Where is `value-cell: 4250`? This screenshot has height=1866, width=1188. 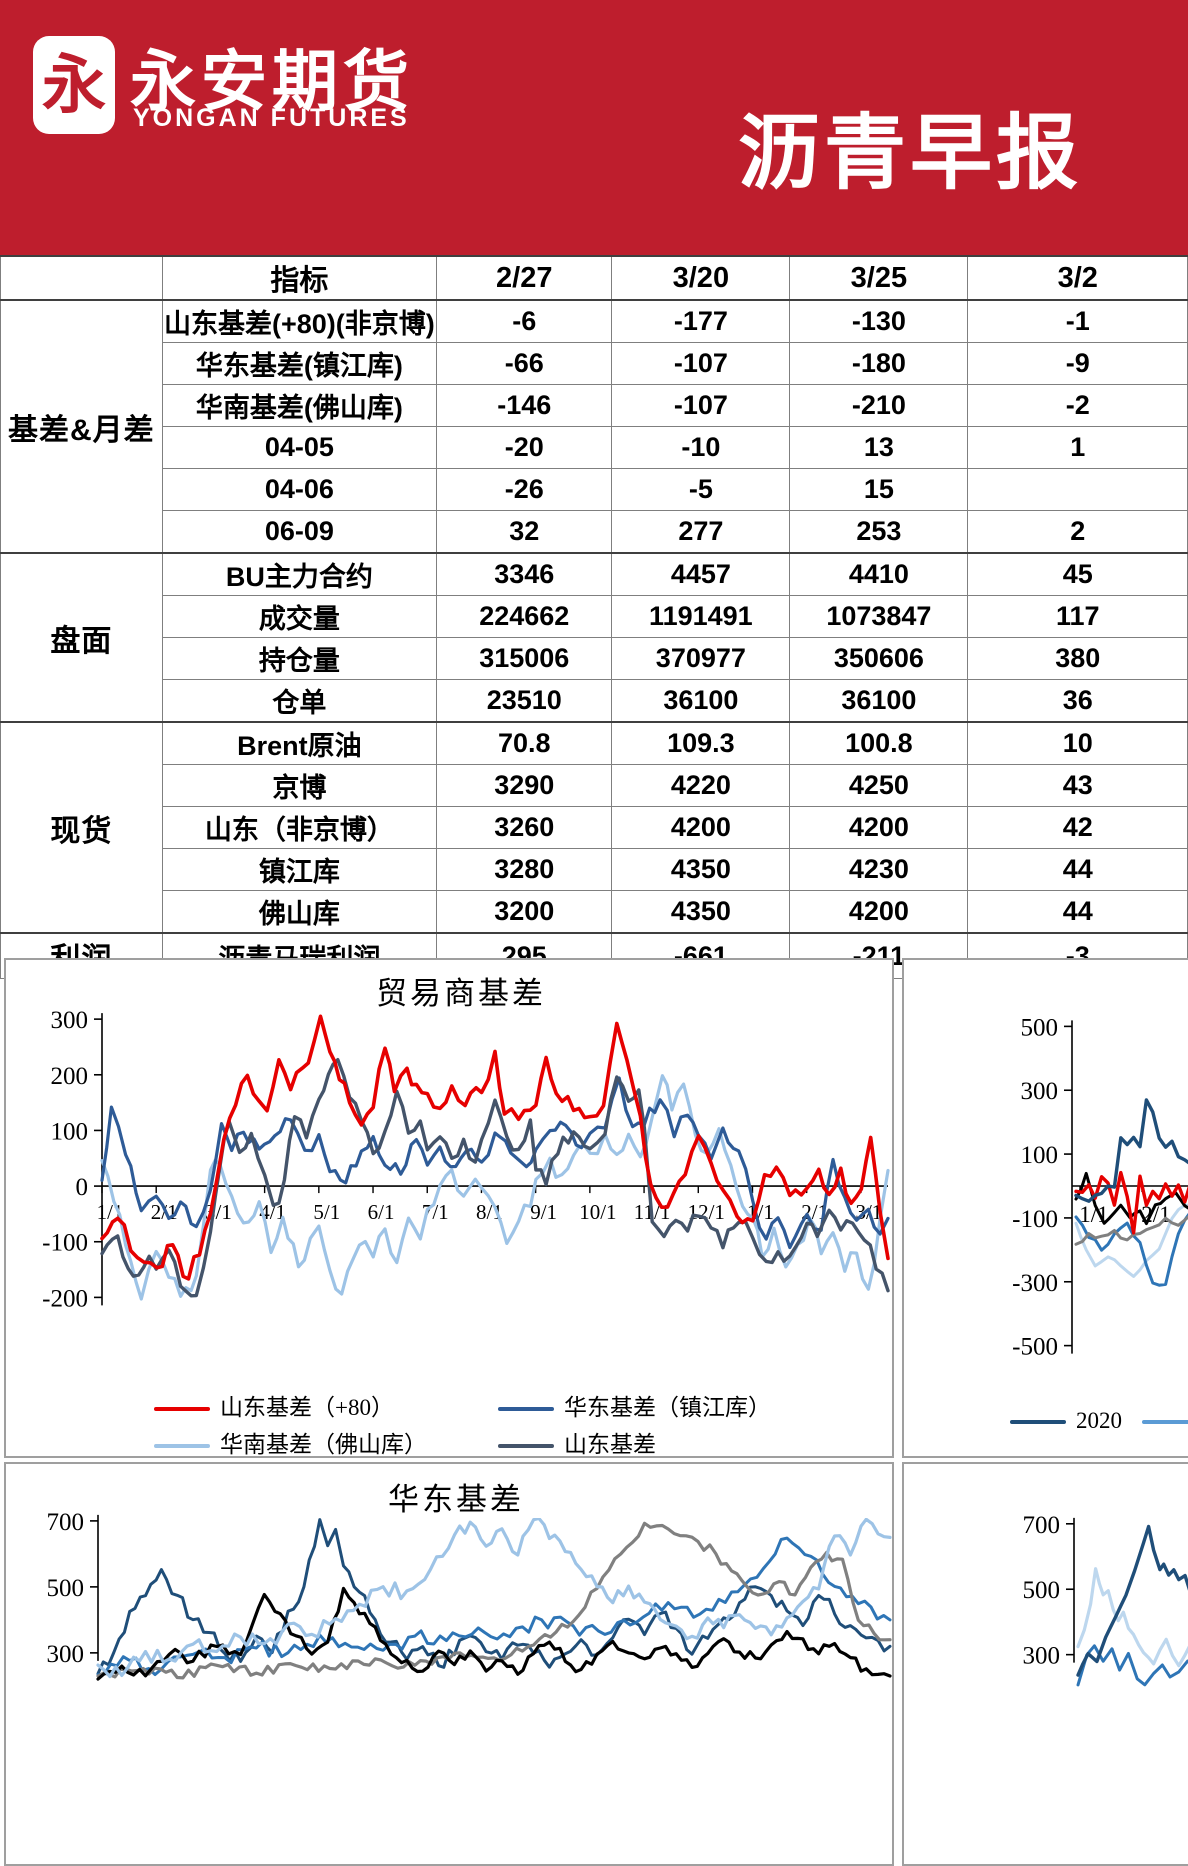 value-cell: 4250 is located at coordinates (879, 785).